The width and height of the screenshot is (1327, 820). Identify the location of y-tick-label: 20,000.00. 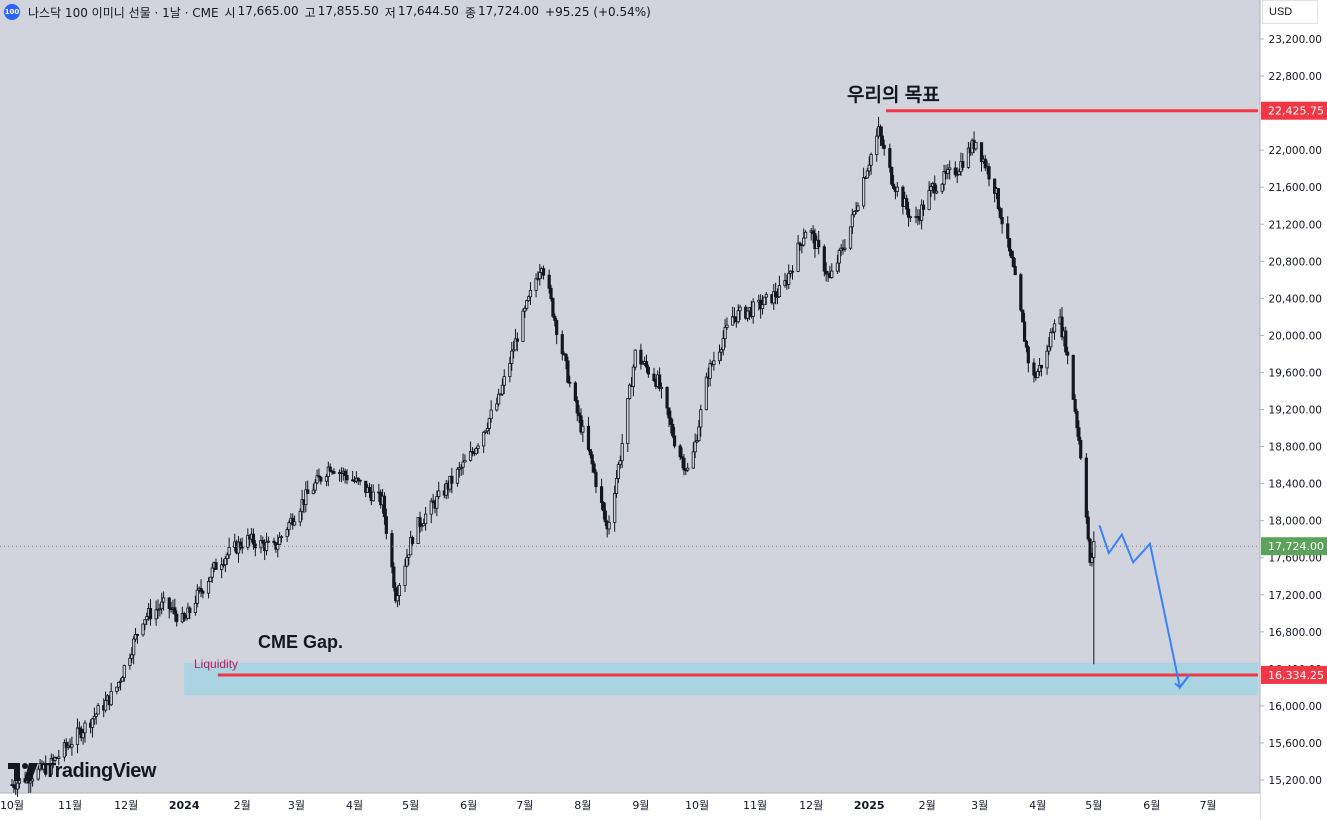
(1295, 336).